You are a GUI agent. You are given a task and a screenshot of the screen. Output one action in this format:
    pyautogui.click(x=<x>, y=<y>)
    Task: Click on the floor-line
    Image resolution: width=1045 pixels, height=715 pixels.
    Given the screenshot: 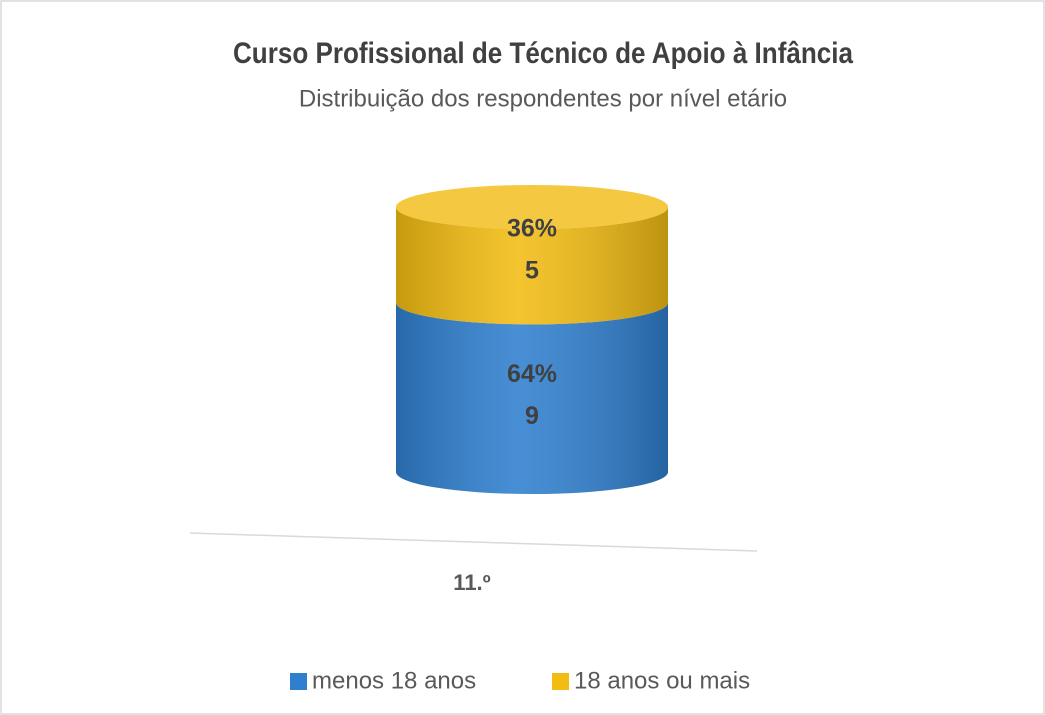 What is the action you would take?
    pyautogui.click(x=473, y=542)
    